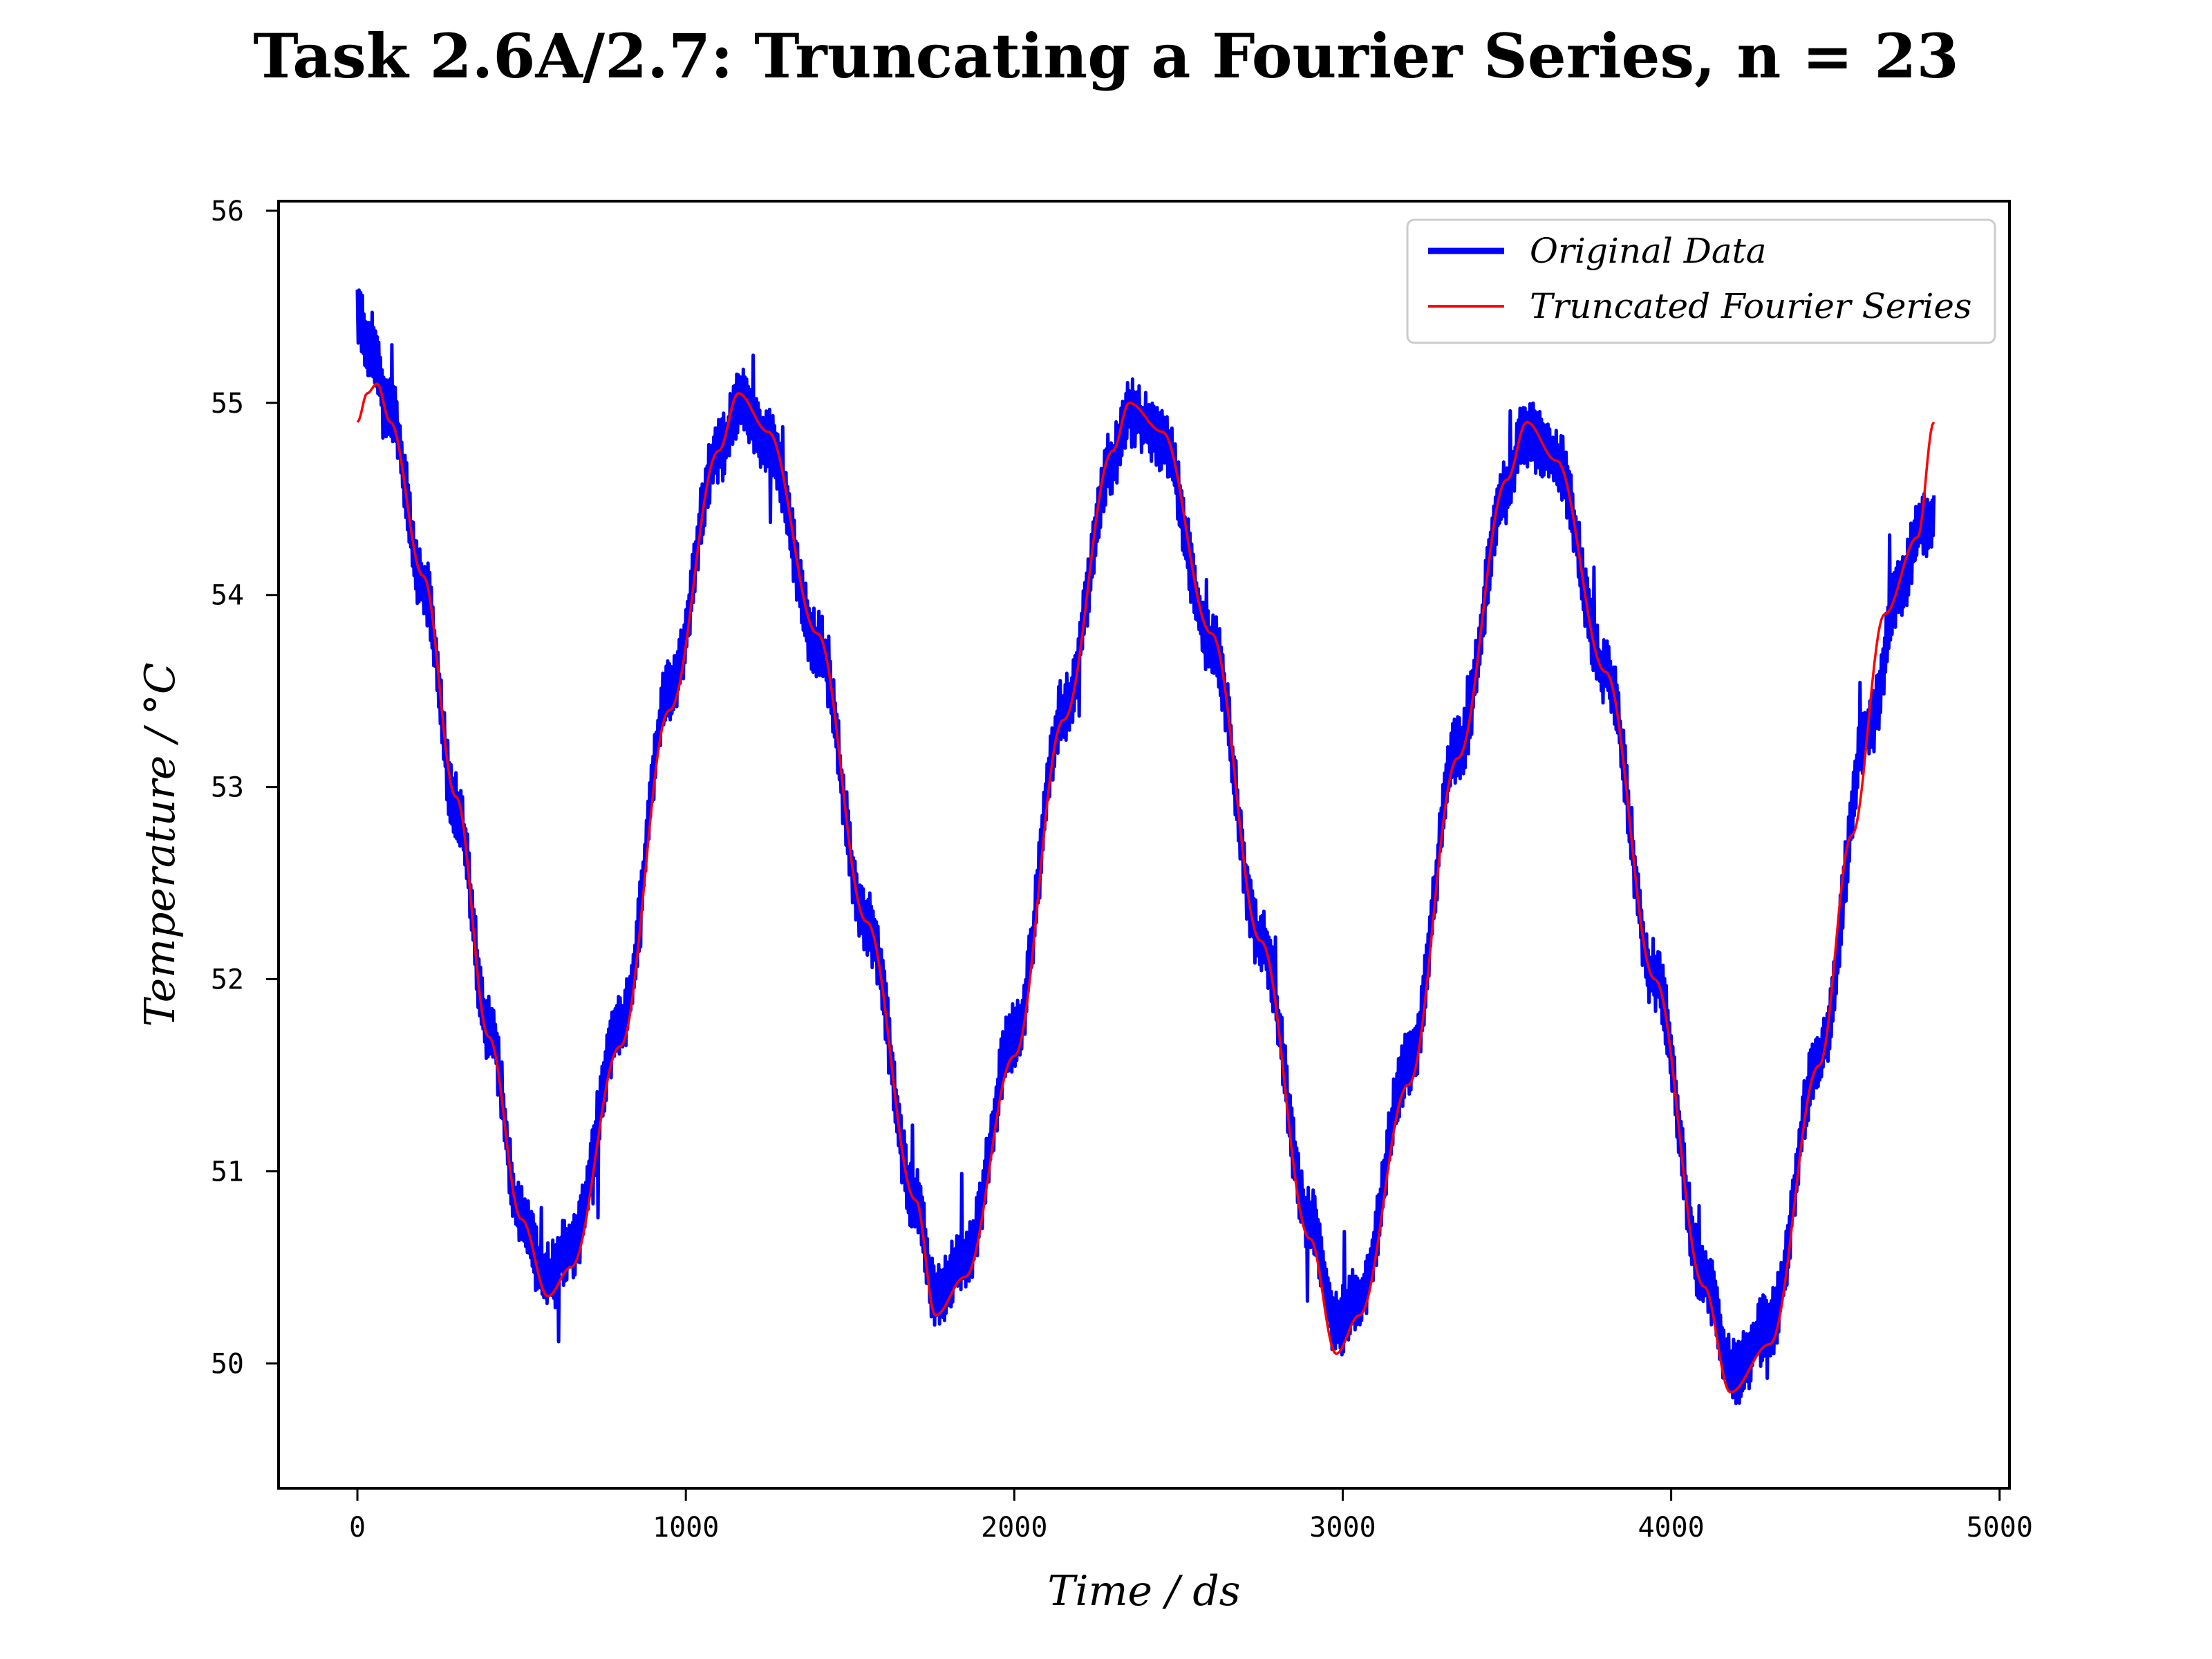  What do you see at coordinates (1671, 1528) in the screenshot?
I see `x-tick-label: 4000` at bounding box center [1671, 1528].